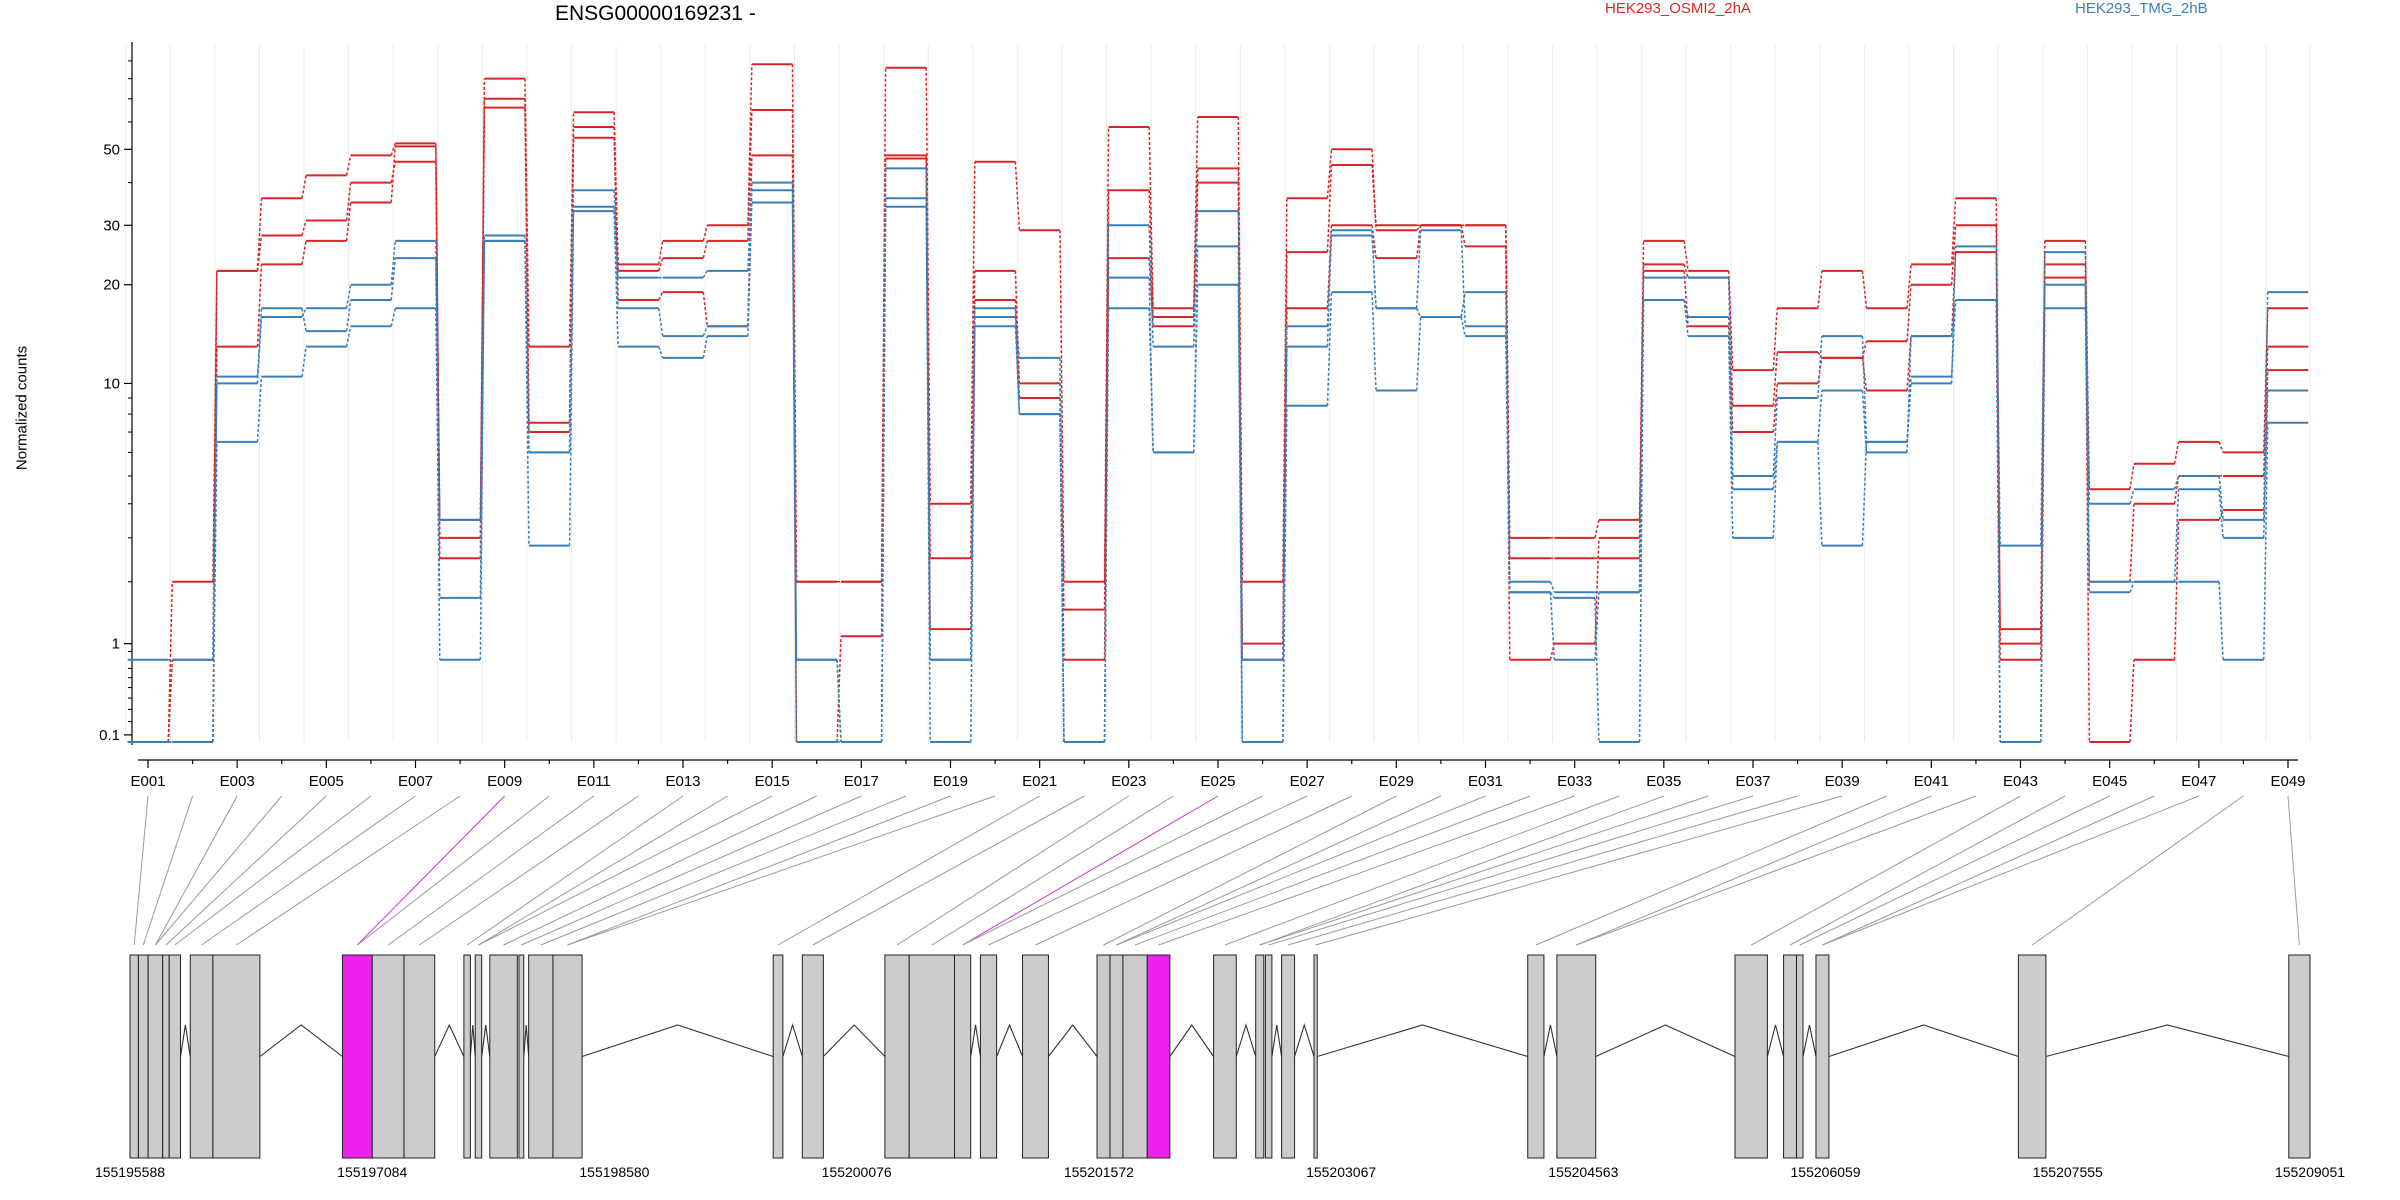  What do you see at coordinates (1128, 781) in the screenshot?
I see `x-tick-label: E023` at bounding box center [1128, 781].